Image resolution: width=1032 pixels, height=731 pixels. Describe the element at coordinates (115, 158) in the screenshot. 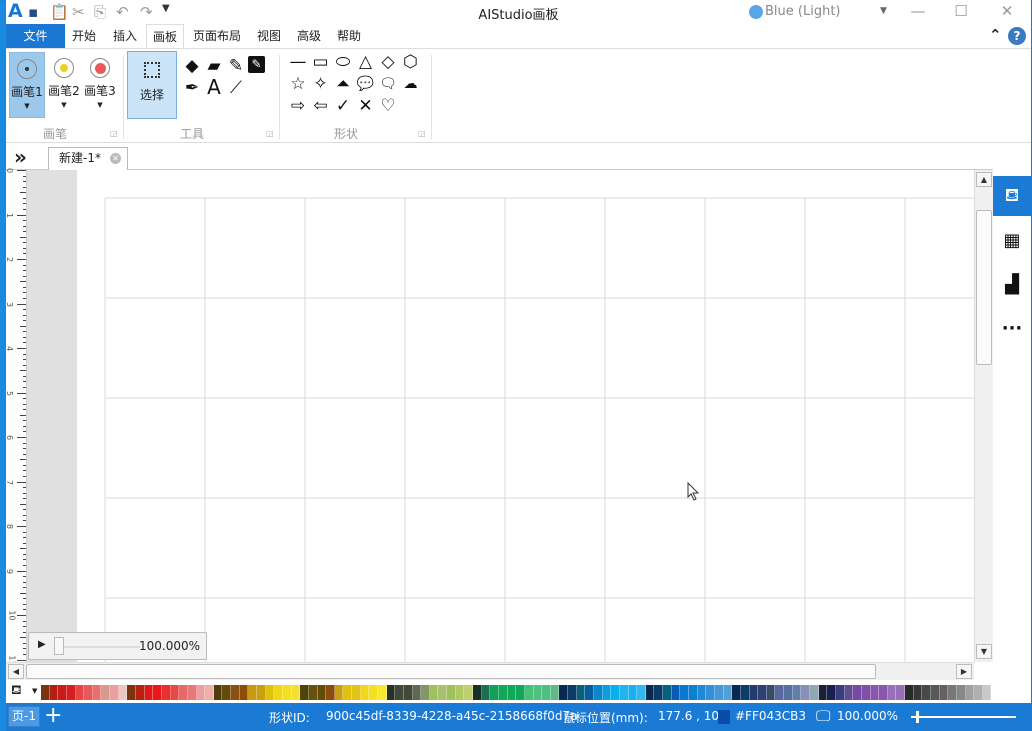

I see `close-tab-icon: ✕` at that location.